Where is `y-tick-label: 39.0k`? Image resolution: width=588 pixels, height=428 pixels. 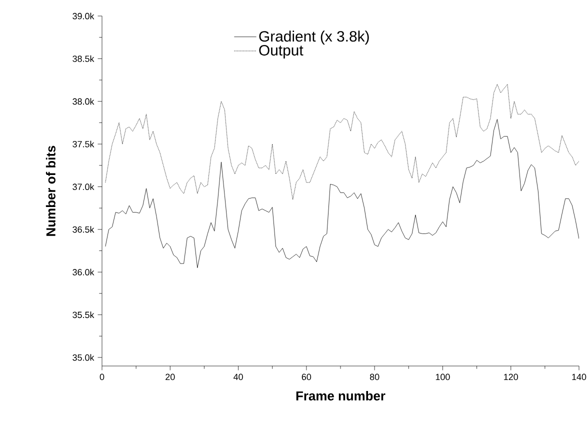
y-tick-label: 39.0k is located at coordinates (83, 16).